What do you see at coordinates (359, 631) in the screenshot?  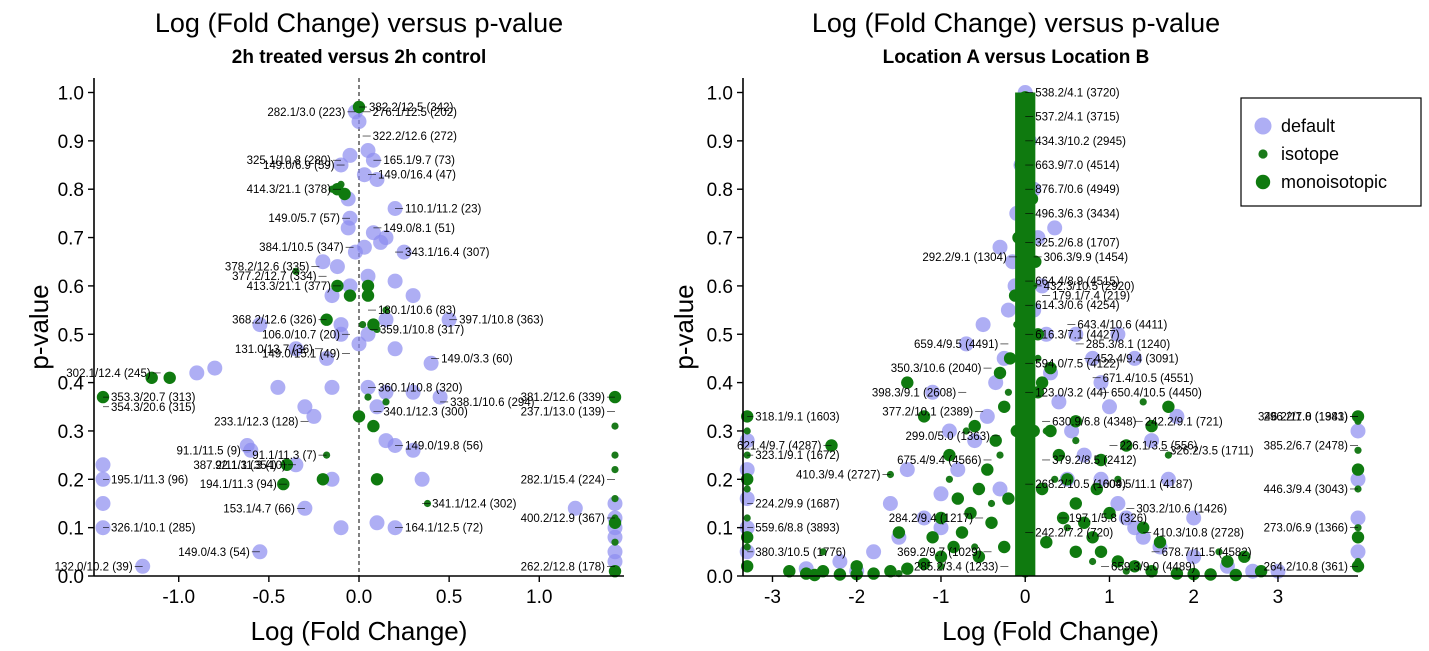 I see `x-axis-label: Log (Fold Change)` at bounding box center [359, 631].